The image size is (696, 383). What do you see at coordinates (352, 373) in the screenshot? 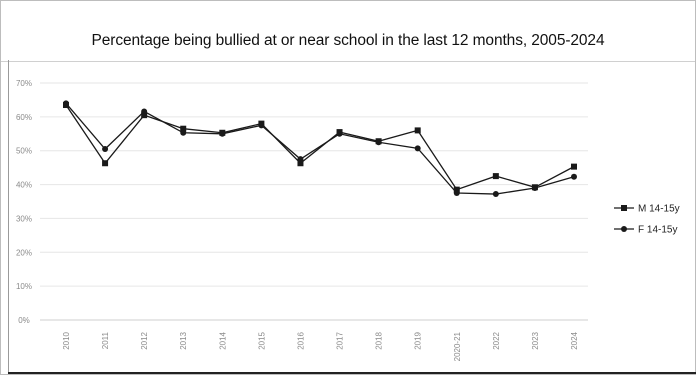
I see `bottom-rule` at bounding box center [352, 373].